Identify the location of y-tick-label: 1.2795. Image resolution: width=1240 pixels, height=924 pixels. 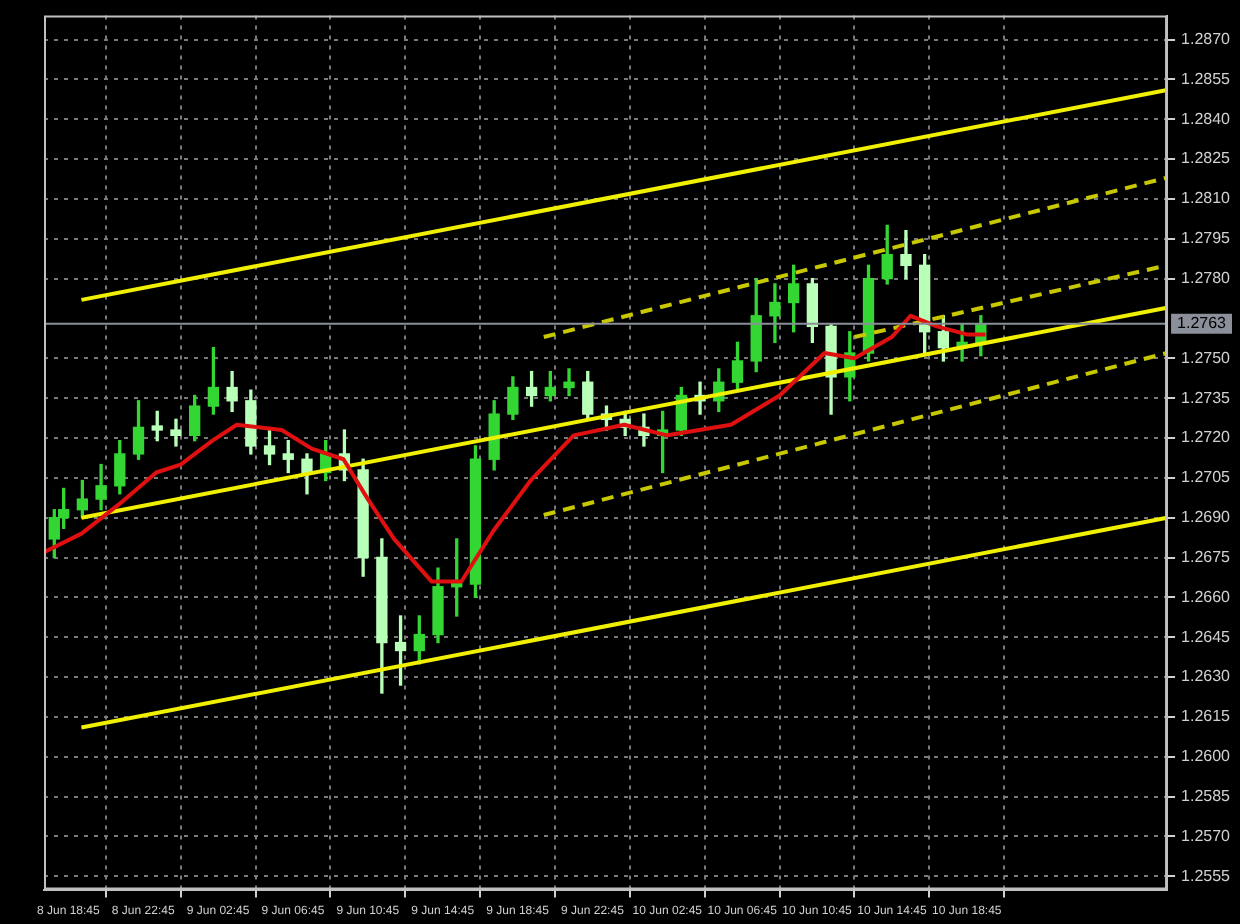
(1206, 238).